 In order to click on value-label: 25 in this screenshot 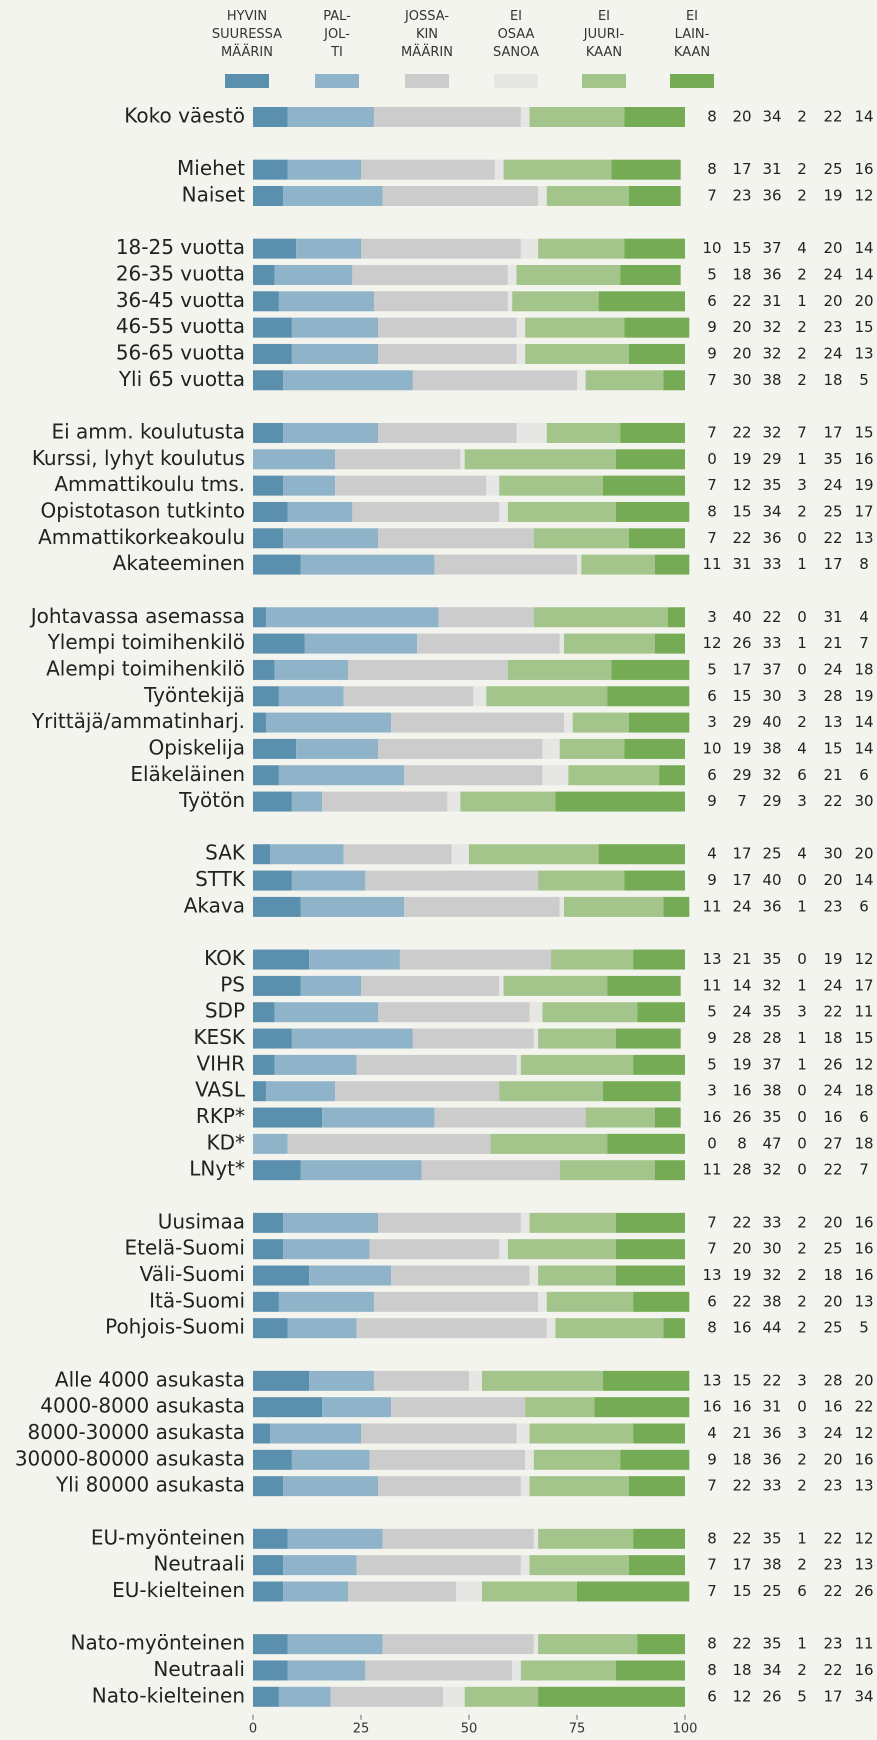, I will do `click(832, 169)`.